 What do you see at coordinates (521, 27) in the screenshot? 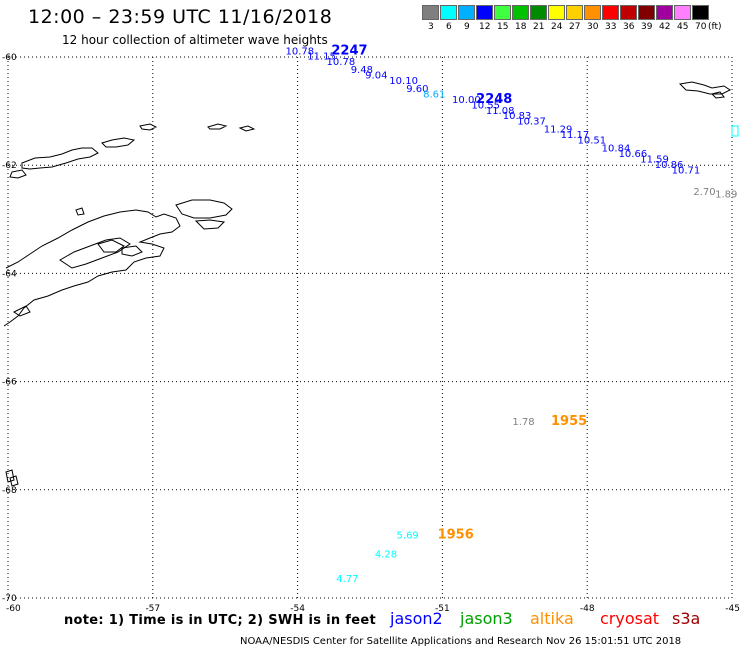
I see `color-scale-label: 18` at bounding box center [521, 27].